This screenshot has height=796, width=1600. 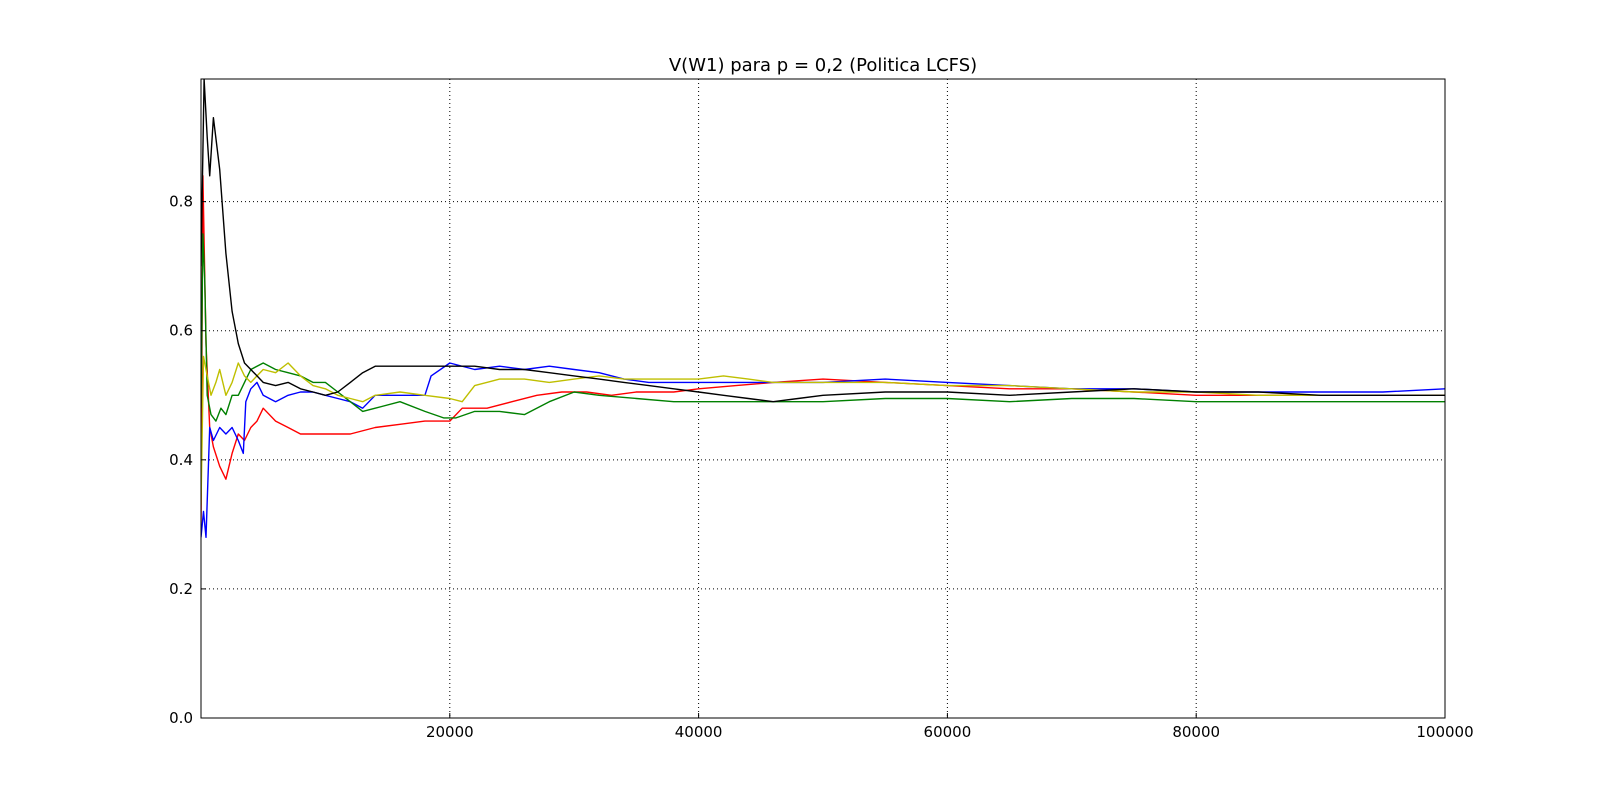 I want to click on y-tick-label: 0.6, so click(x=181, y=331).